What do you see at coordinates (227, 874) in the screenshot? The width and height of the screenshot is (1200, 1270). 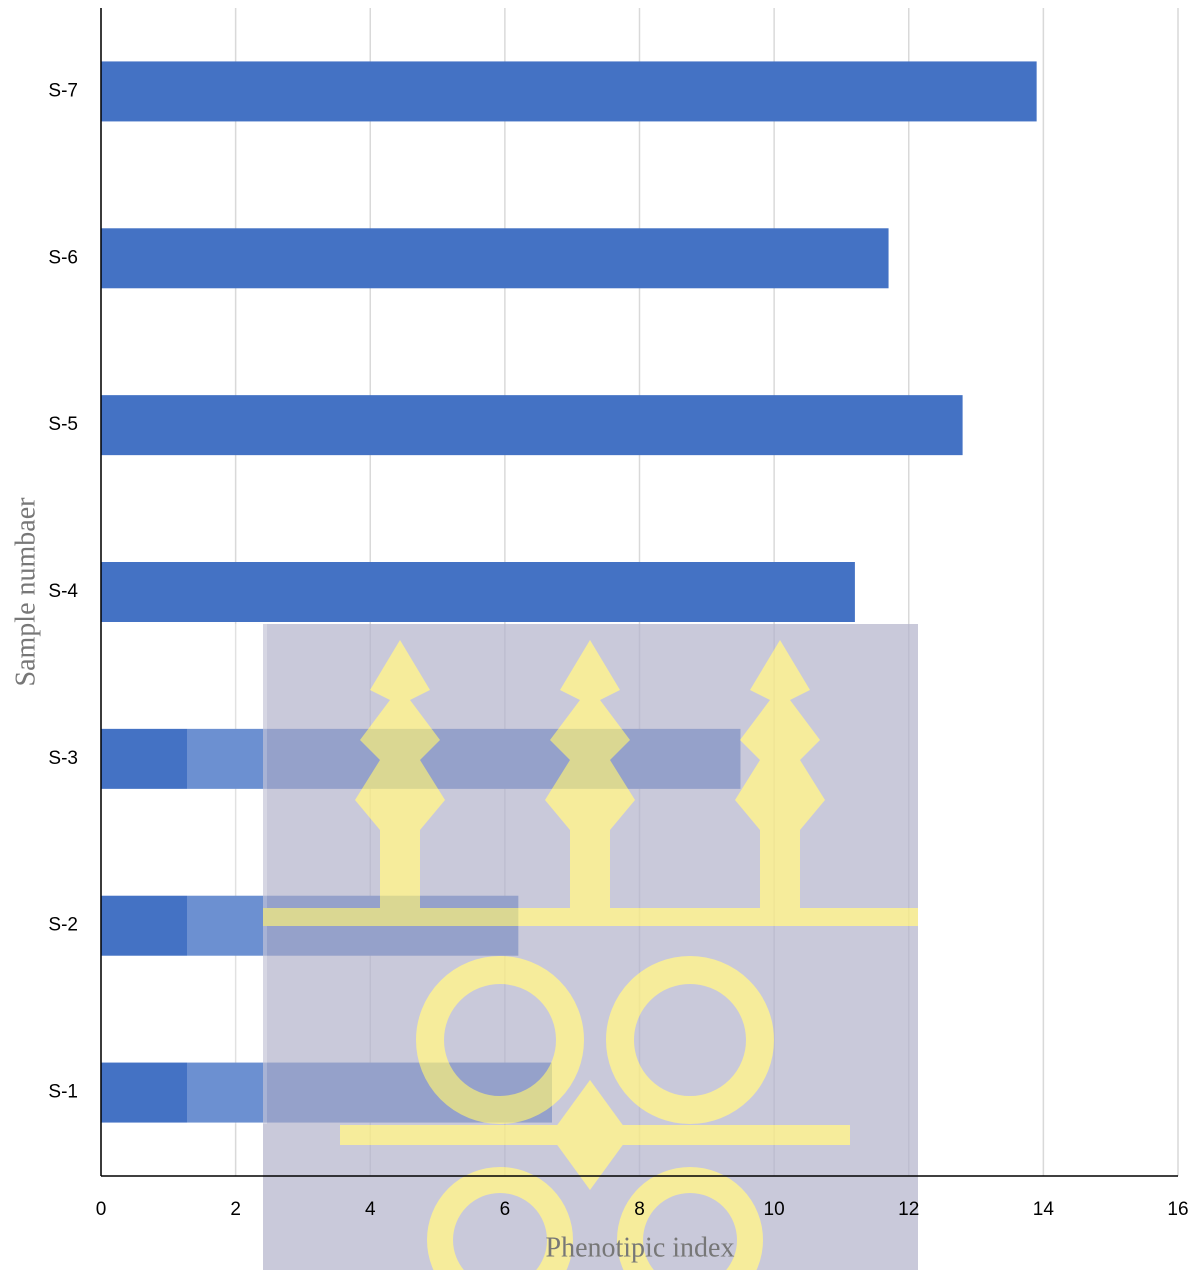 I see `watermark-edge` at bounding box center [227, 874].